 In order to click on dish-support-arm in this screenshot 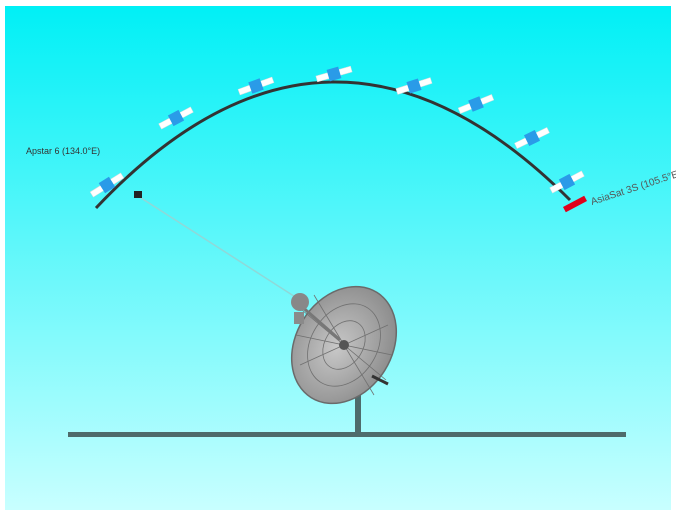, I will do `click(380, 380)`.